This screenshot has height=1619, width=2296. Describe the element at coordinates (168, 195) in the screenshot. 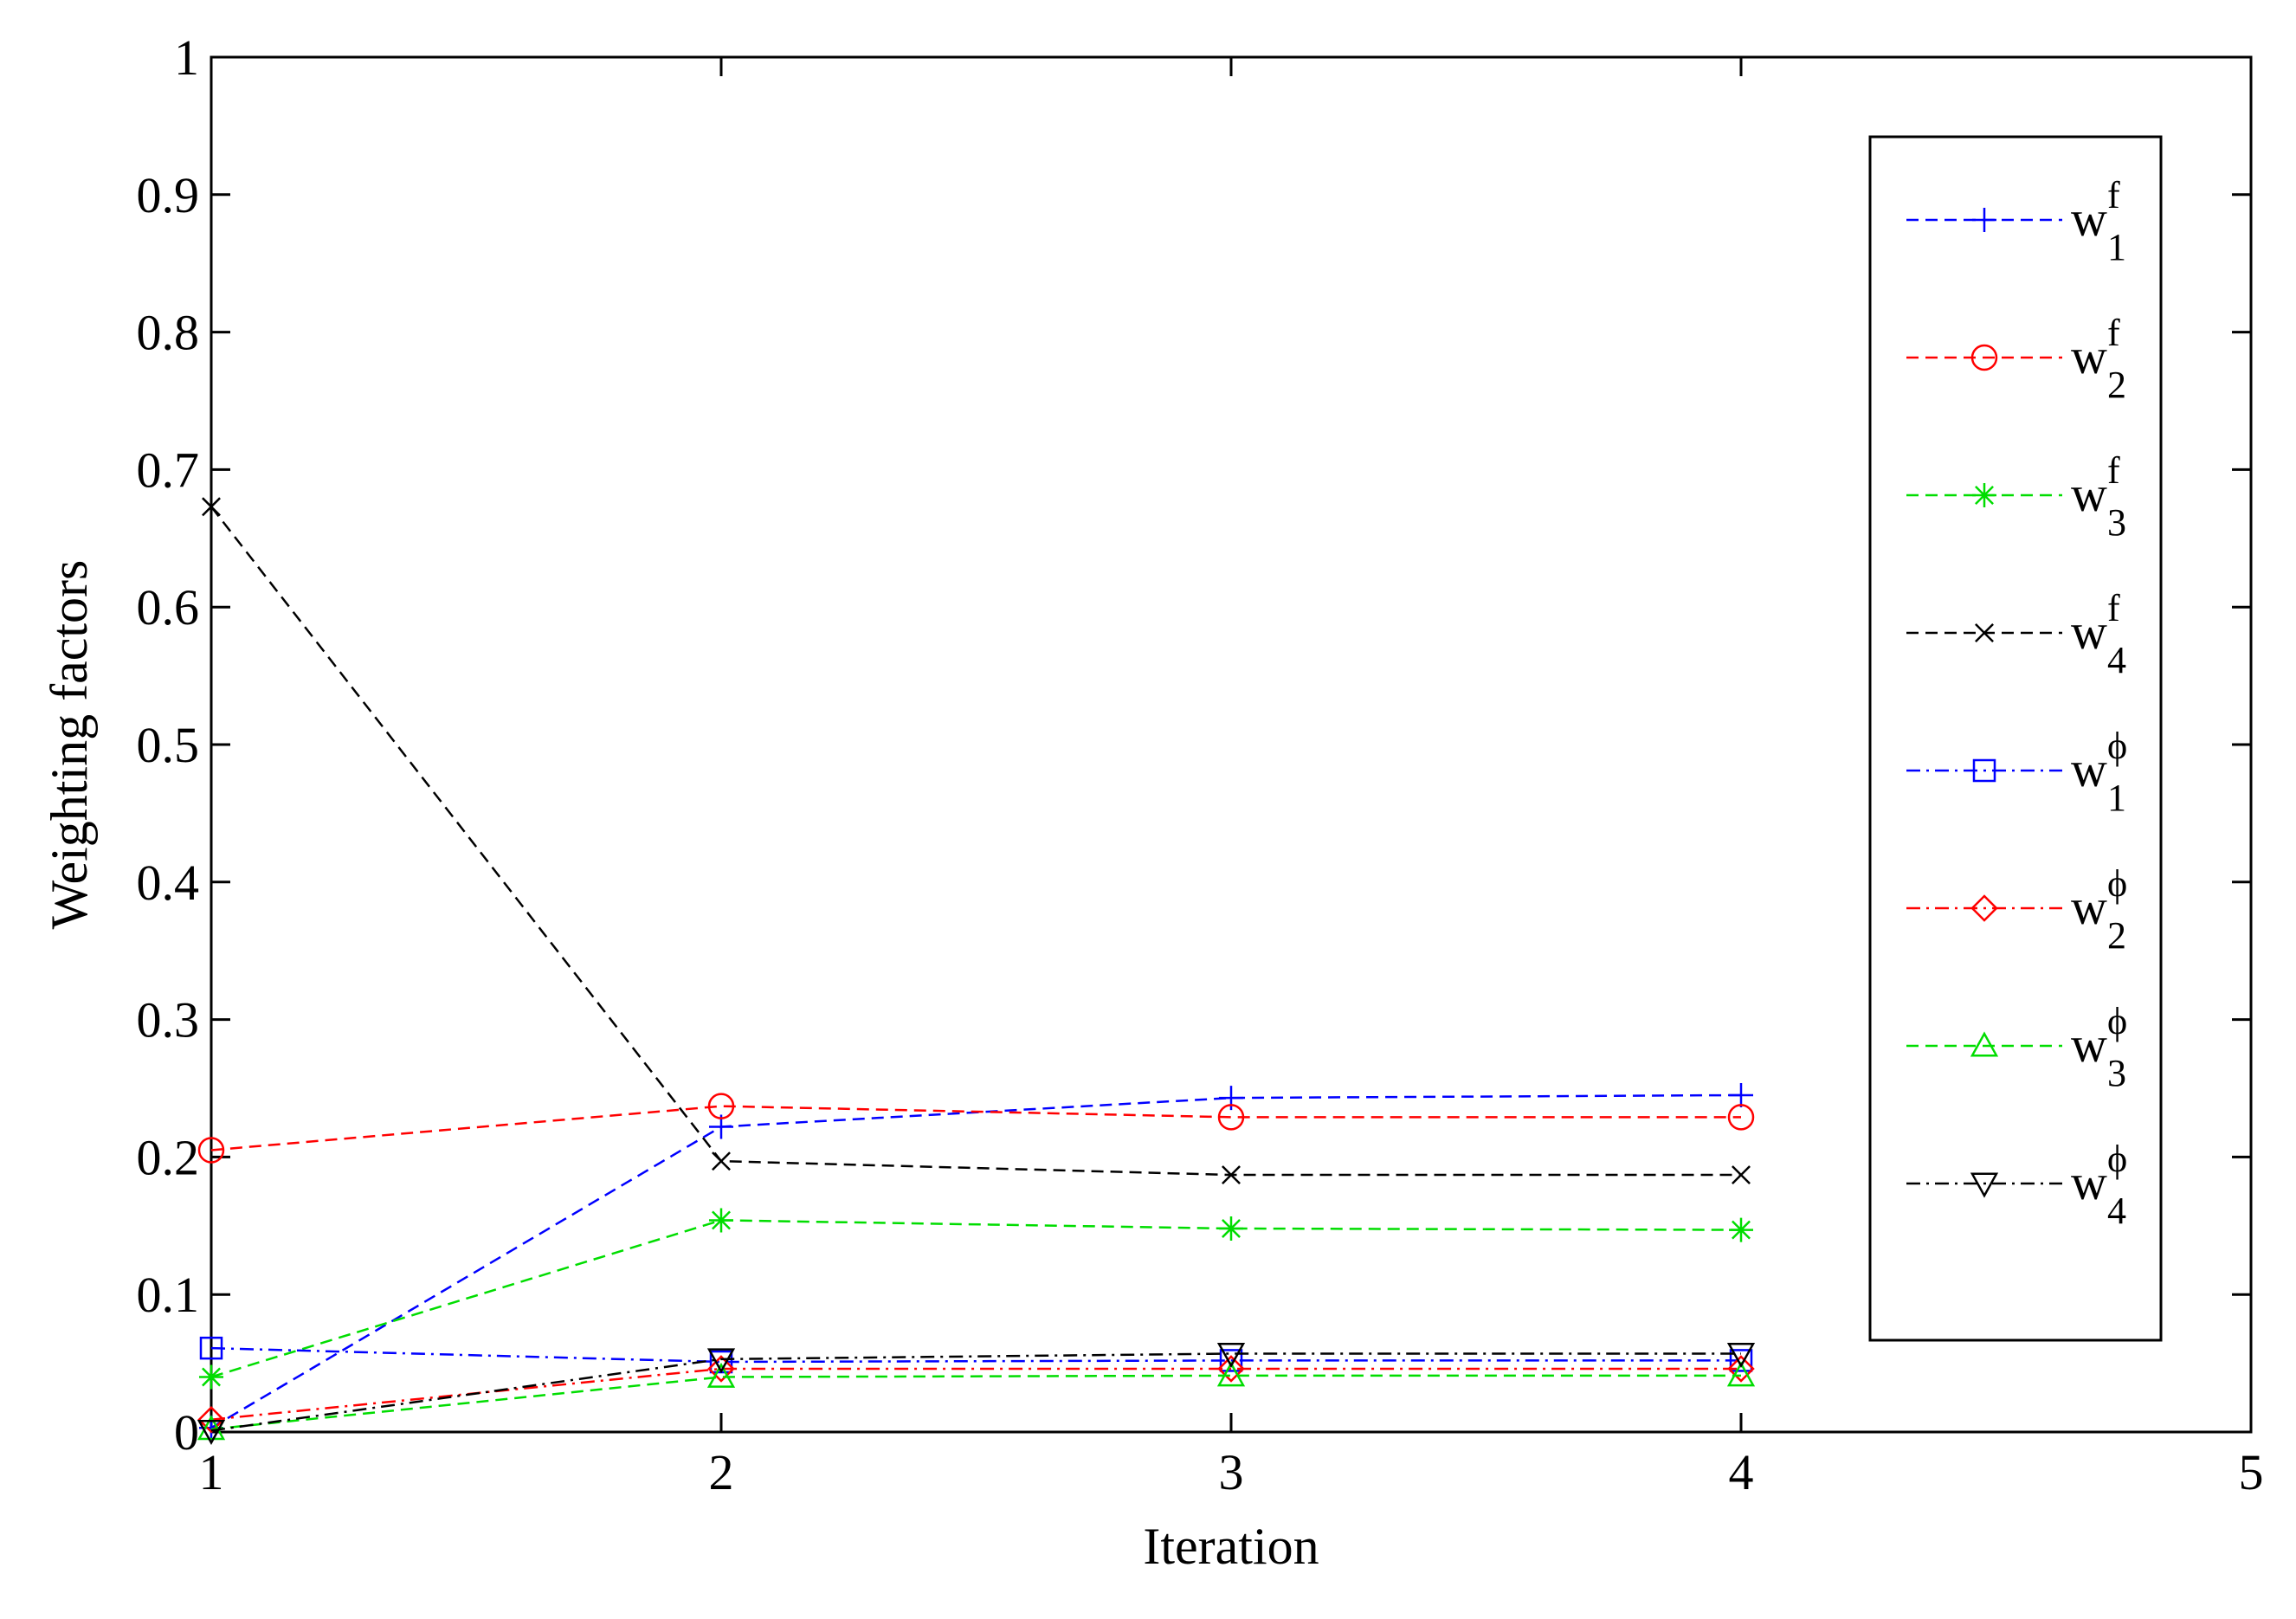

I see `y-tick-label: 0.9` at that location.